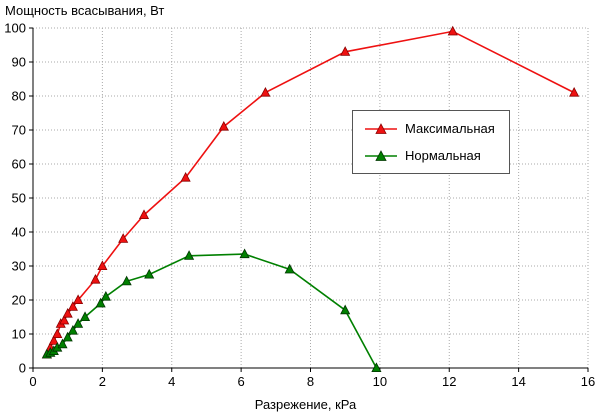 Image resolution: width=608 pixels, height=417 pixels. I want to click on svg-text: 50, so click(19, 198).